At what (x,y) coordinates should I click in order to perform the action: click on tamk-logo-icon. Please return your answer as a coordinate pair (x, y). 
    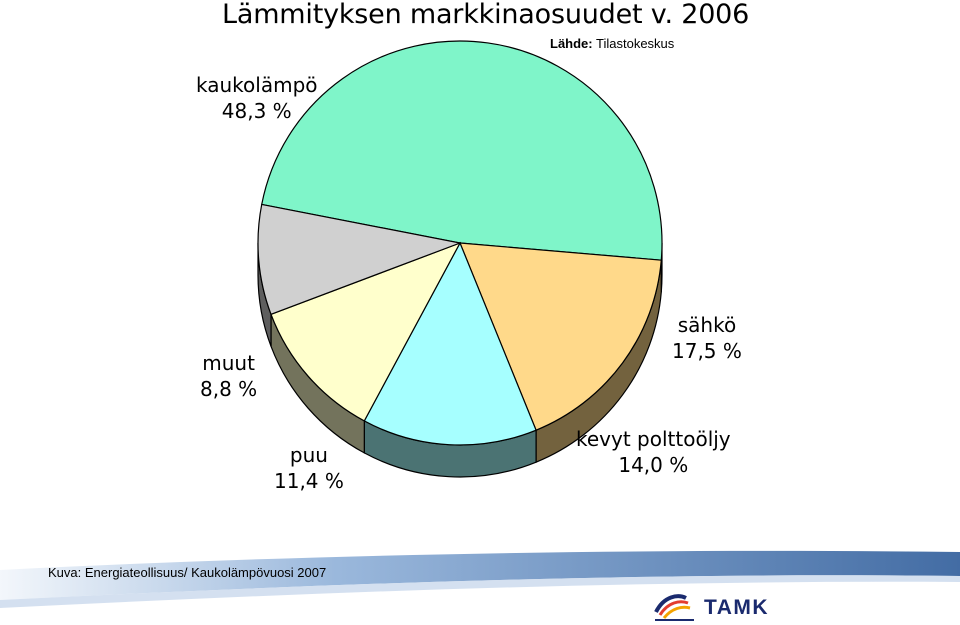
    Looking at the image, I should click on (674, 607).